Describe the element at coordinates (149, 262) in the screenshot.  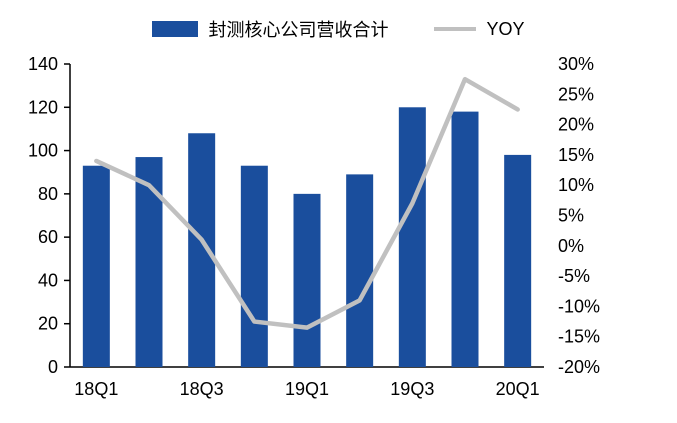
I see `bar-18Q2` at that location.